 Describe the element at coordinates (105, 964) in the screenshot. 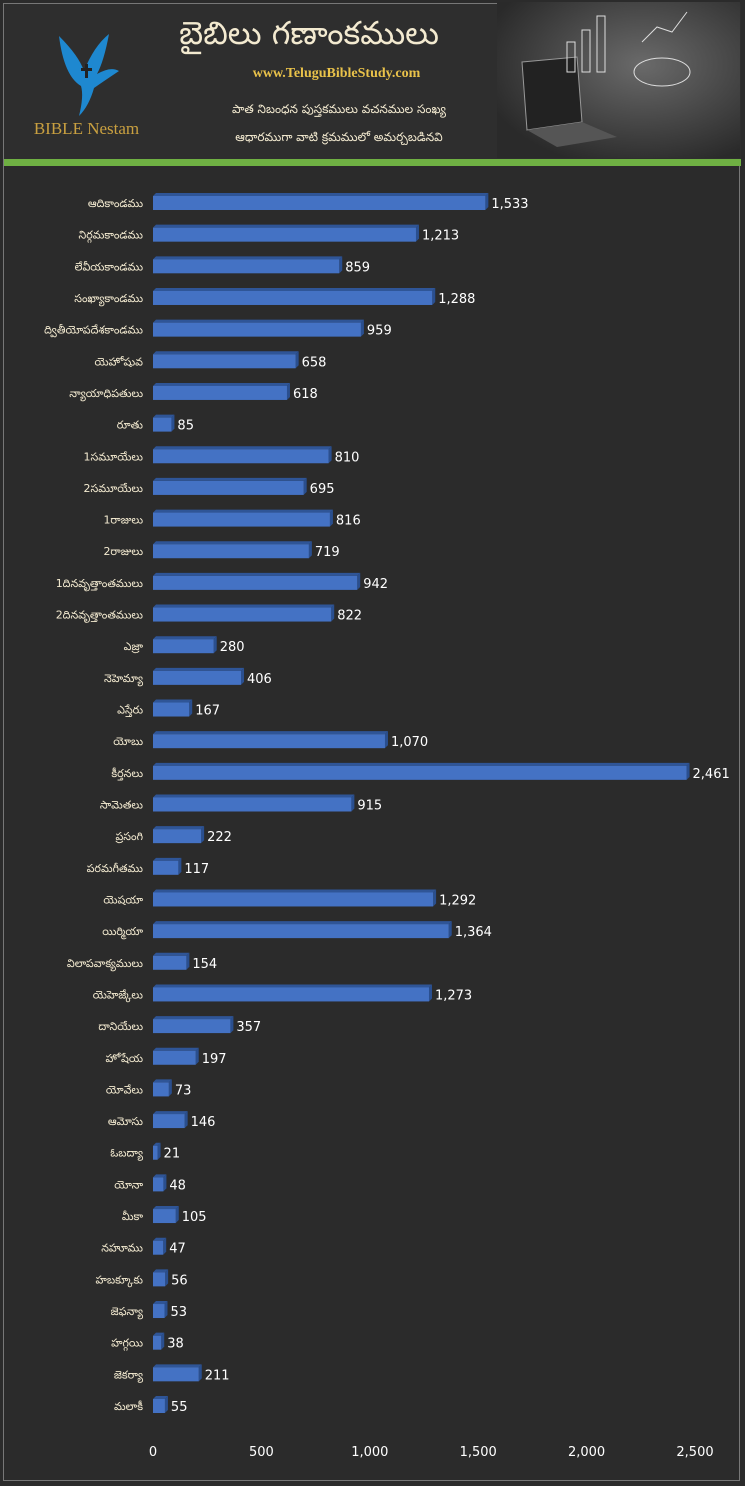

I see `category-label: విలాపవాక్యములు` at that location.